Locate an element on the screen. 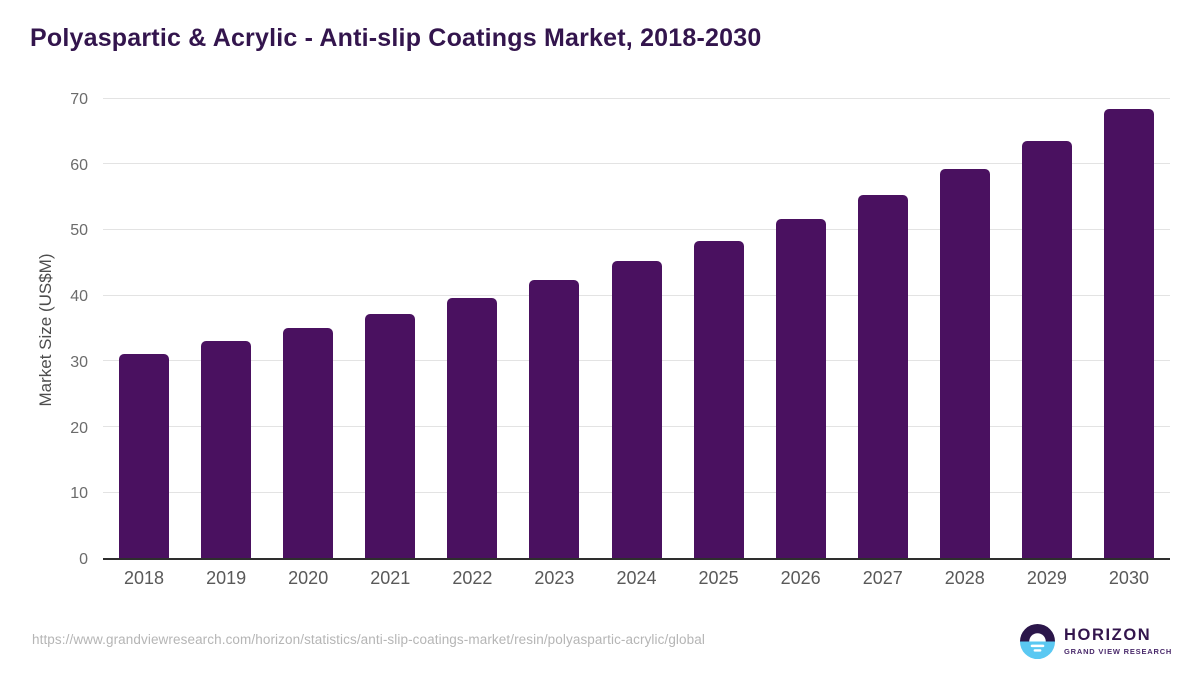 Image resolution: width=1200 pixels, height=675 pixels. bar-2026 is located at coordinates (800, 388).